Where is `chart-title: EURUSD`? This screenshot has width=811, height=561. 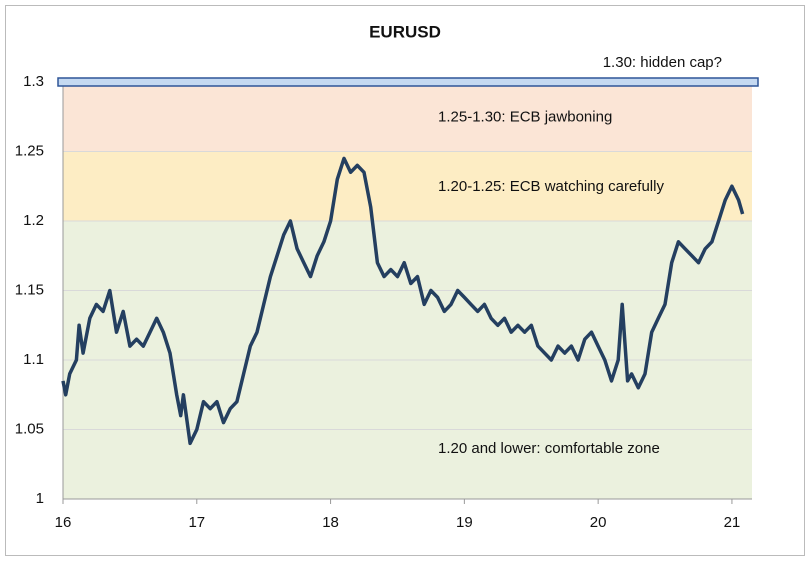 chart-title: EURUSD is located at coordinates (405, 31).